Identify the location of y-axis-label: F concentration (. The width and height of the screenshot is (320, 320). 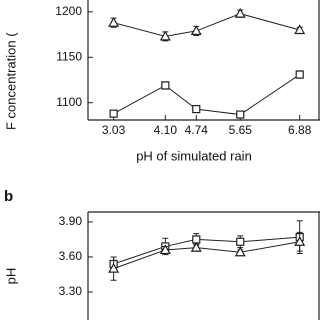
(10, 81).